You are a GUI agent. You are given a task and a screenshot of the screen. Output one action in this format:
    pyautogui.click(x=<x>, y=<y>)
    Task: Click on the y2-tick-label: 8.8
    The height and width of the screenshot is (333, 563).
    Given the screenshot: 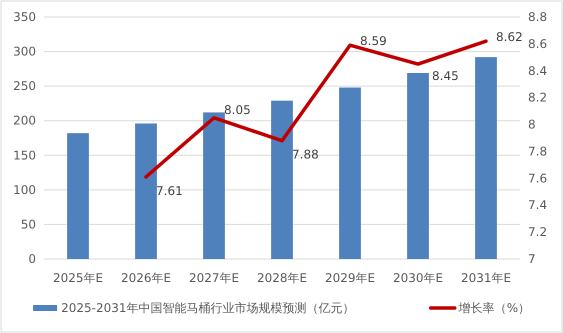 What is the action you would take?
    pyautogui.click(x=538, y=17)
    